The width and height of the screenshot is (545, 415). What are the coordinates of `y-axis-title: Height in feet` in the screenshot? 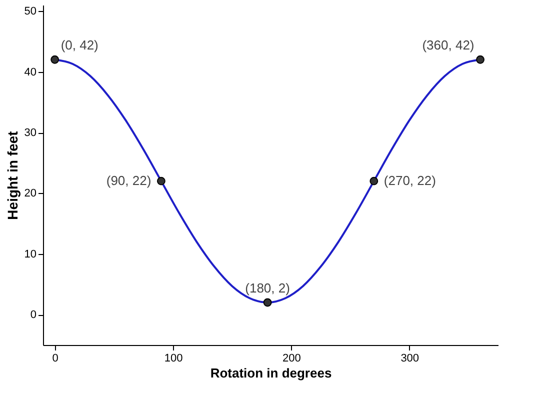 It's located at (12, 175).